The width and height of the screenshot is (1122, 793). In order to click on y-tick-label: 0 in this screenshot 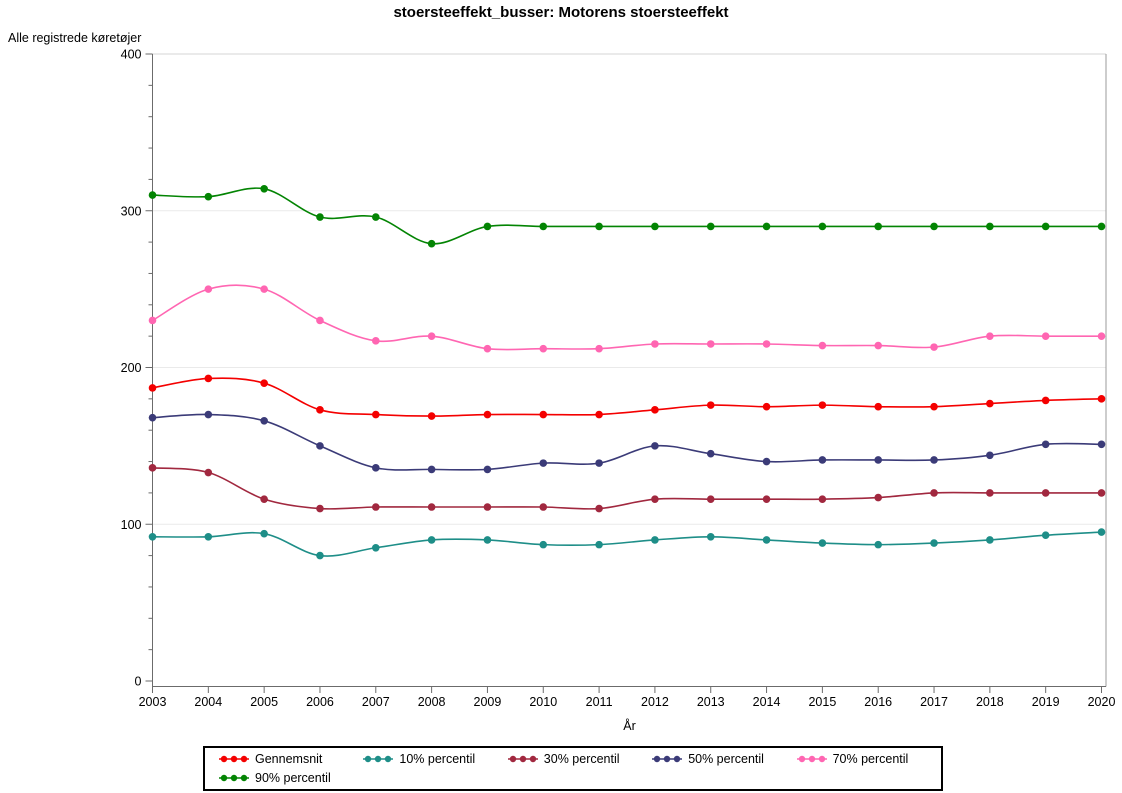, I will do `click(138, 682)`.